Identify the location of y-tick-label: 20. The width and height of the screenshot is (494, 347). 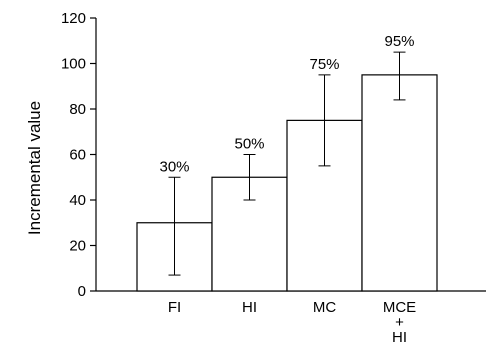
(77, 246).